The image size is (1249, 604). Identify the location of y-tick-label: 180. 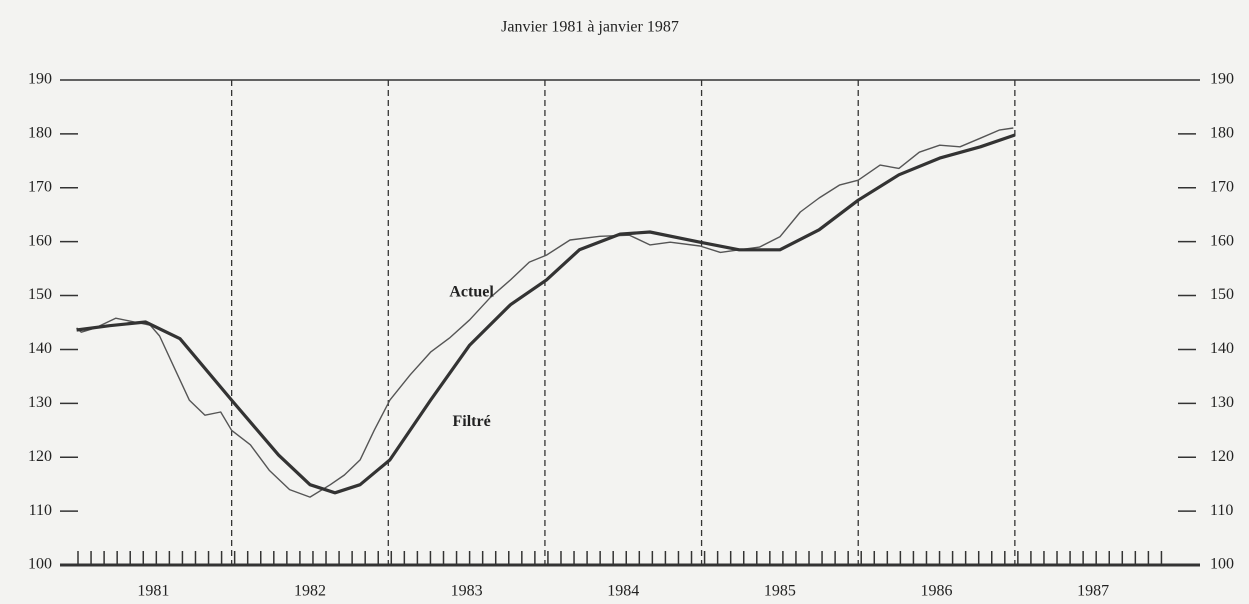
(40, 133).